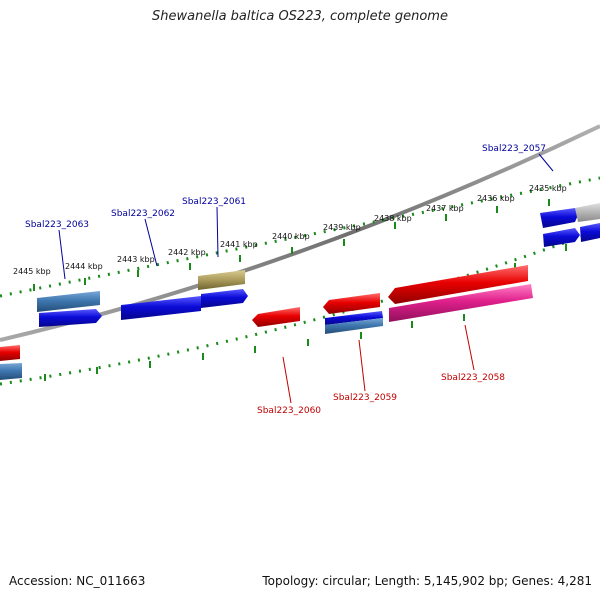  Describe the element at coordinates (187, 252) in the screenshot. I see `tick-label: 2442 kbp` at that location.